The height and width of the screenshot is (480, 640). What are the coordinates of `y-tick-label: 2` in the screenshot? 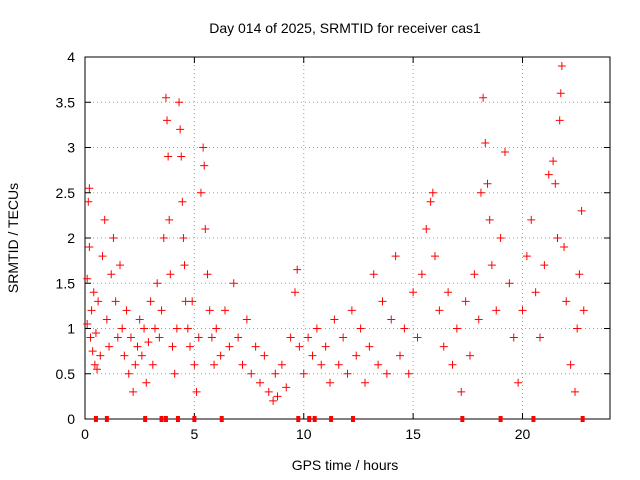 It's located at (71, 238).